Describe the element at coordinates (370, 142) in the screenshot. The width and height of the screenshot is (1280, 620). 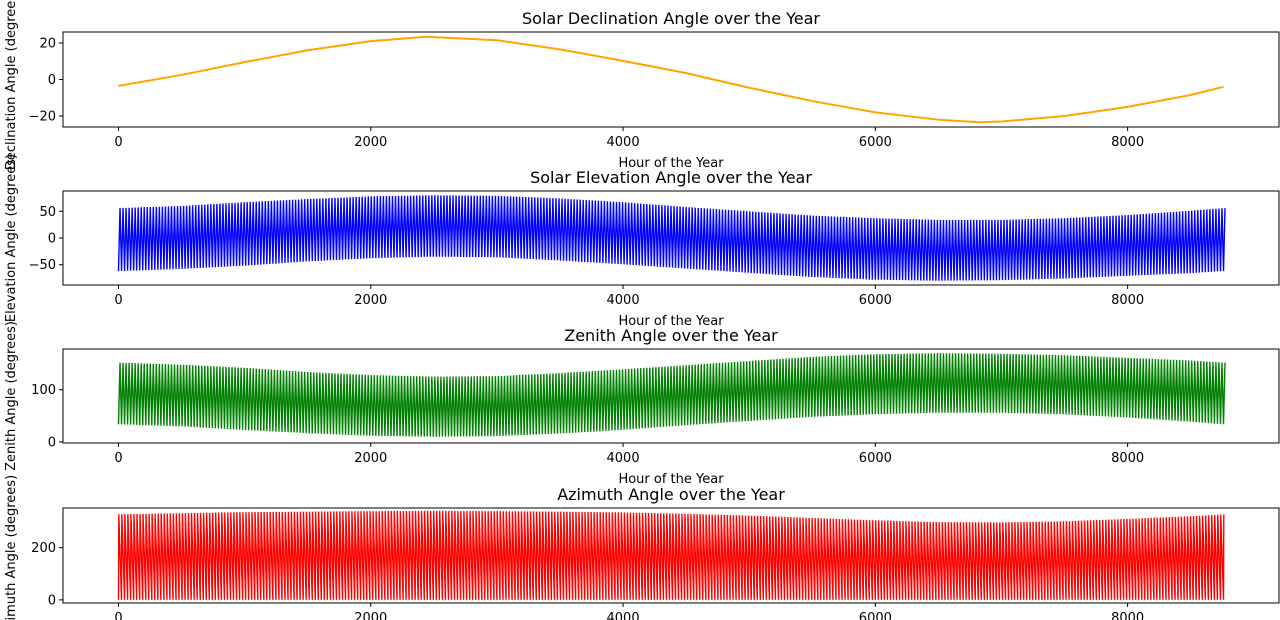
I see `solar-declination-angle-over-the-year-x-tick-label: 2000` at that location.